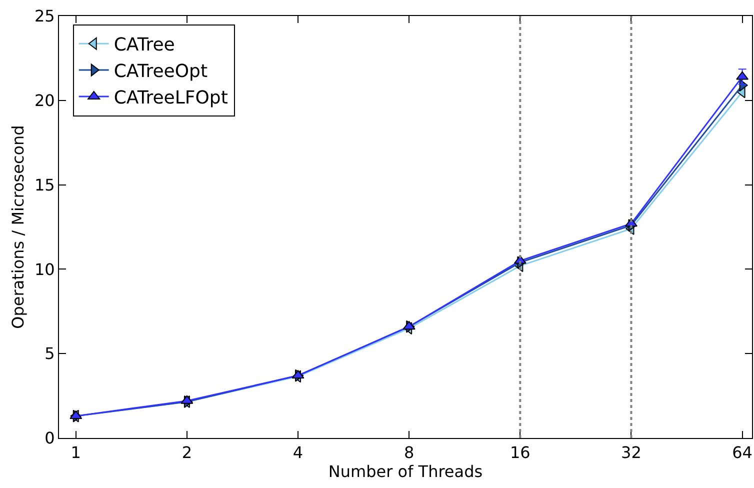  What do you see at coordinates (187, 452) in the screenshot?
I see `x-tick-label: 2` at bounding box center [187, 452].